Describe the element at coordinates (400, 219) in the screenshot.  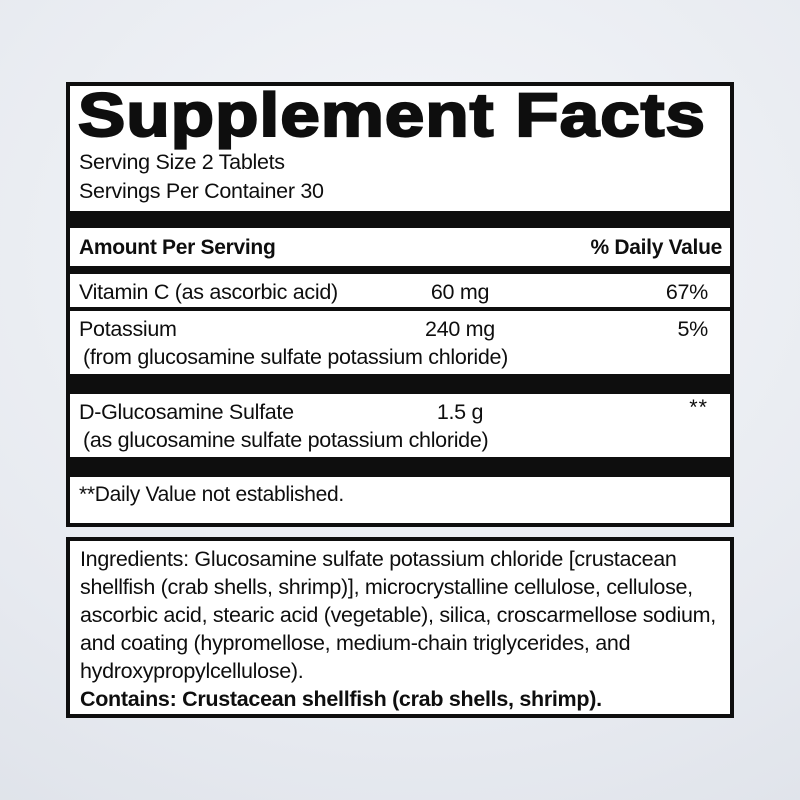
I see `divider-bar-top` at that location.